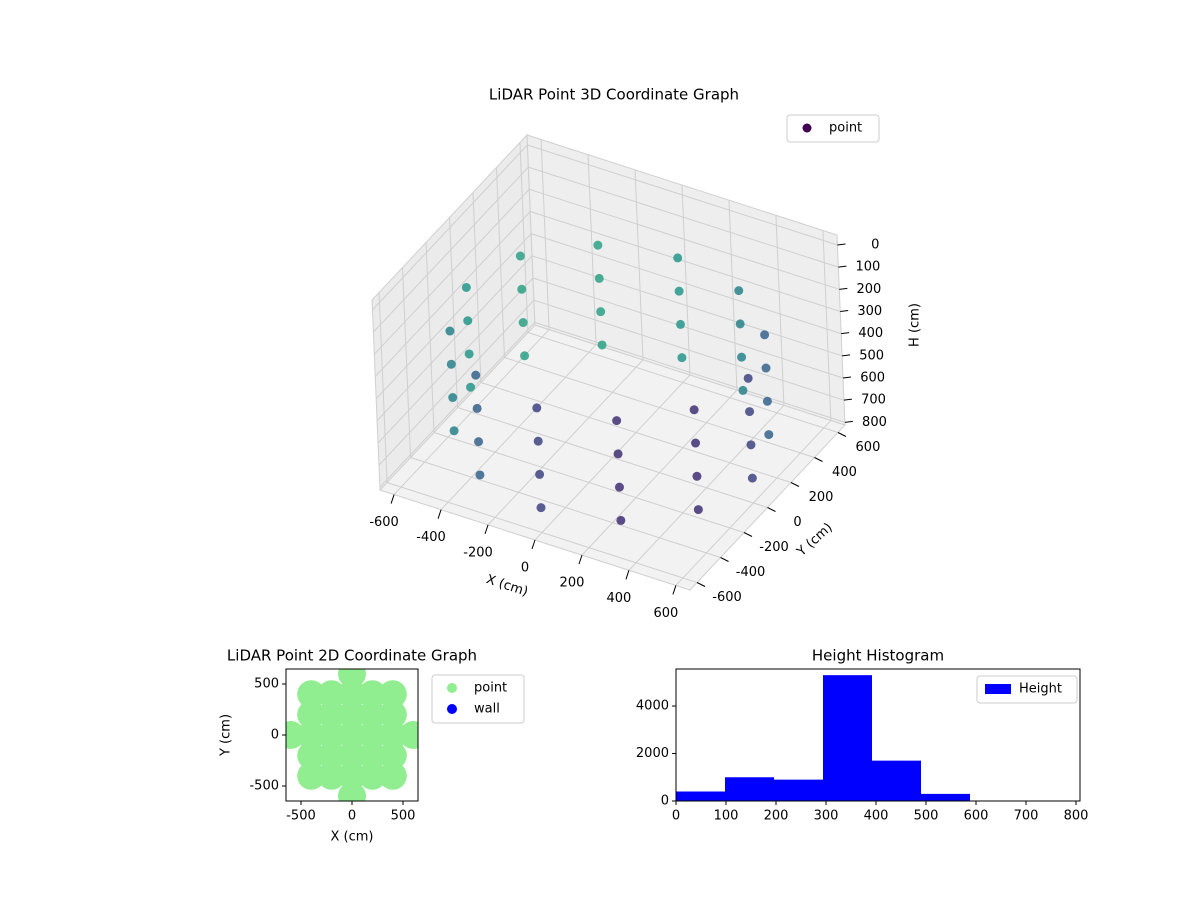 The image size is (1200, 900). Describe the element at coordinates (833, 128) in the screenshot. I see `legend-frame` at that location.